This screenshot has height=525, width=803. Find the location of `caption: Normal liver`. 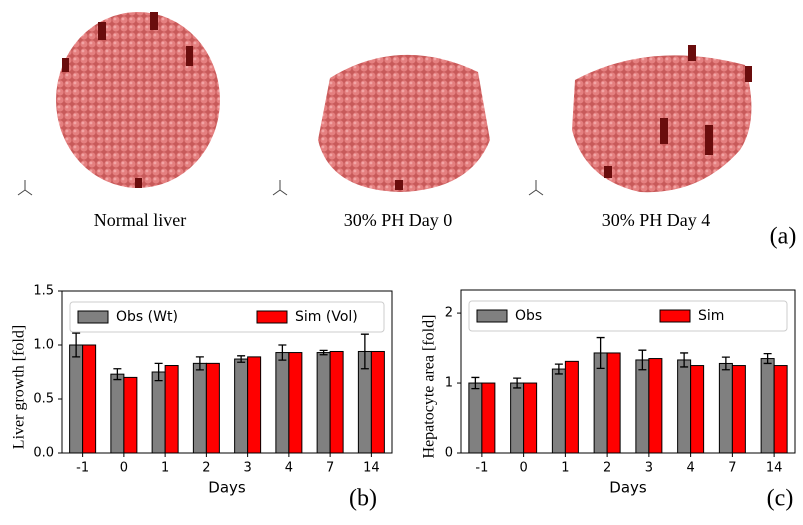

caption: Normal liver is located at coordinates (140, 220).